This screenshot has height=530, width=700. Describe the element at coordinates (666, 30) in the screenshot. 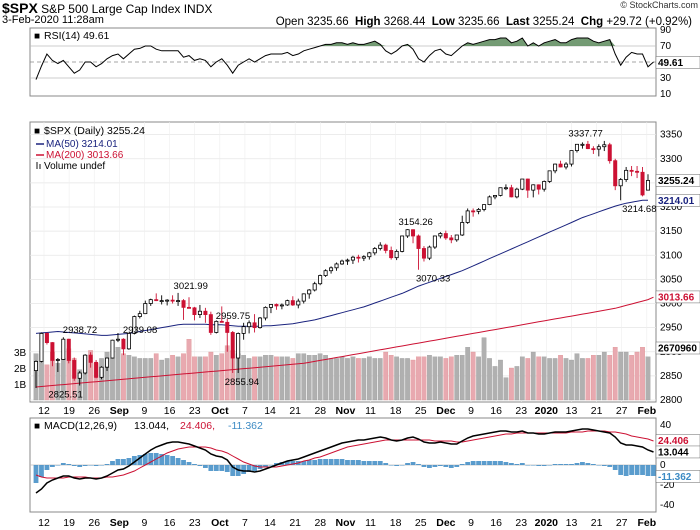

I see `rsi-tick-label: 90` at that location.